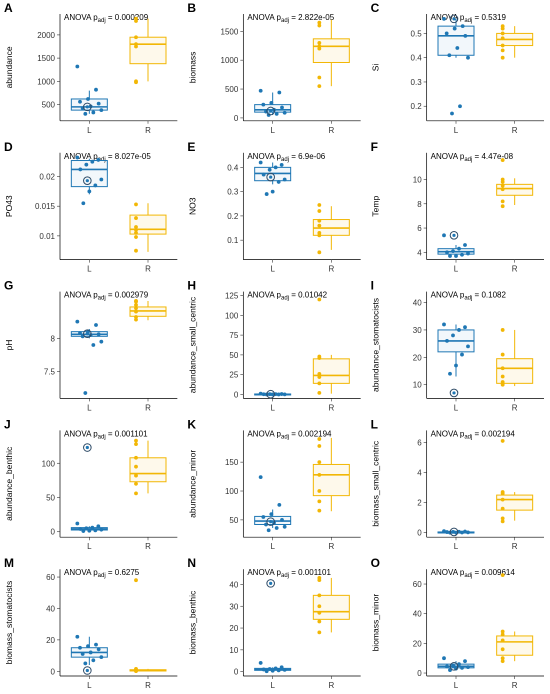  Describe the element at coordinates (232, 296) in the screenshot. I see `y-tick-label: 125` at that location.